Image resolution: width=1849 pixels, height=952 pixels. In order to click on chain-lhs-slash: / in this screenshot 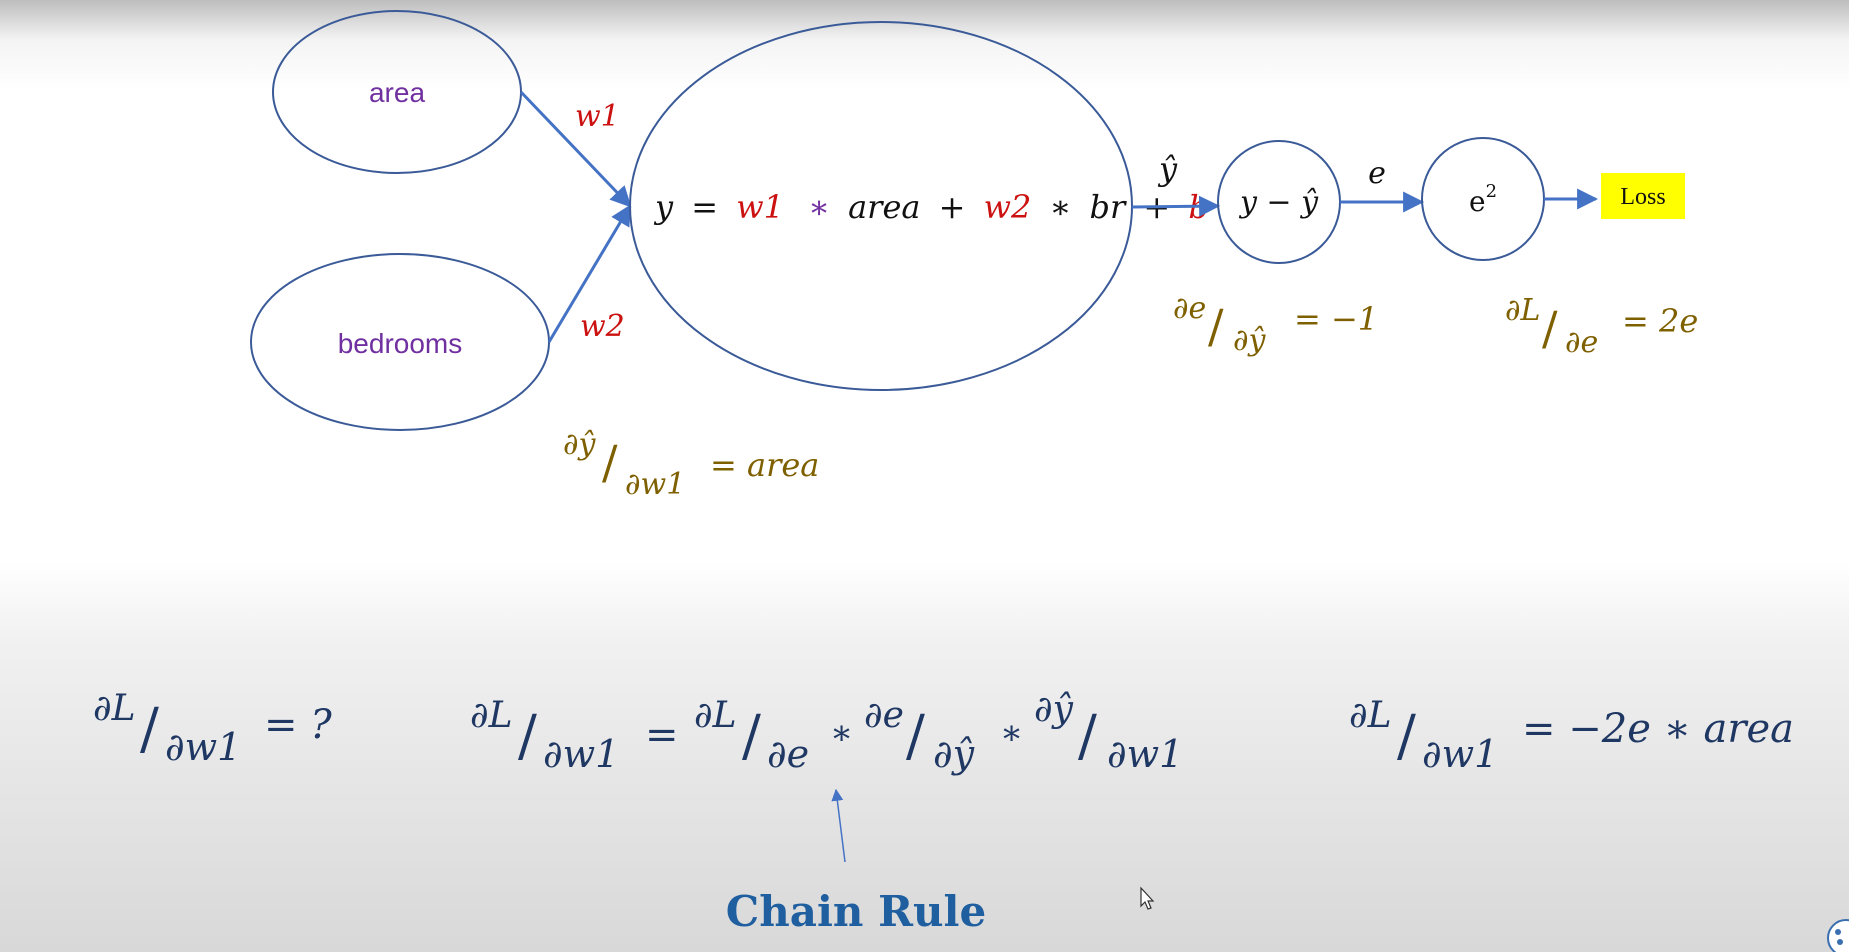, I will do `click(527, 736)`.